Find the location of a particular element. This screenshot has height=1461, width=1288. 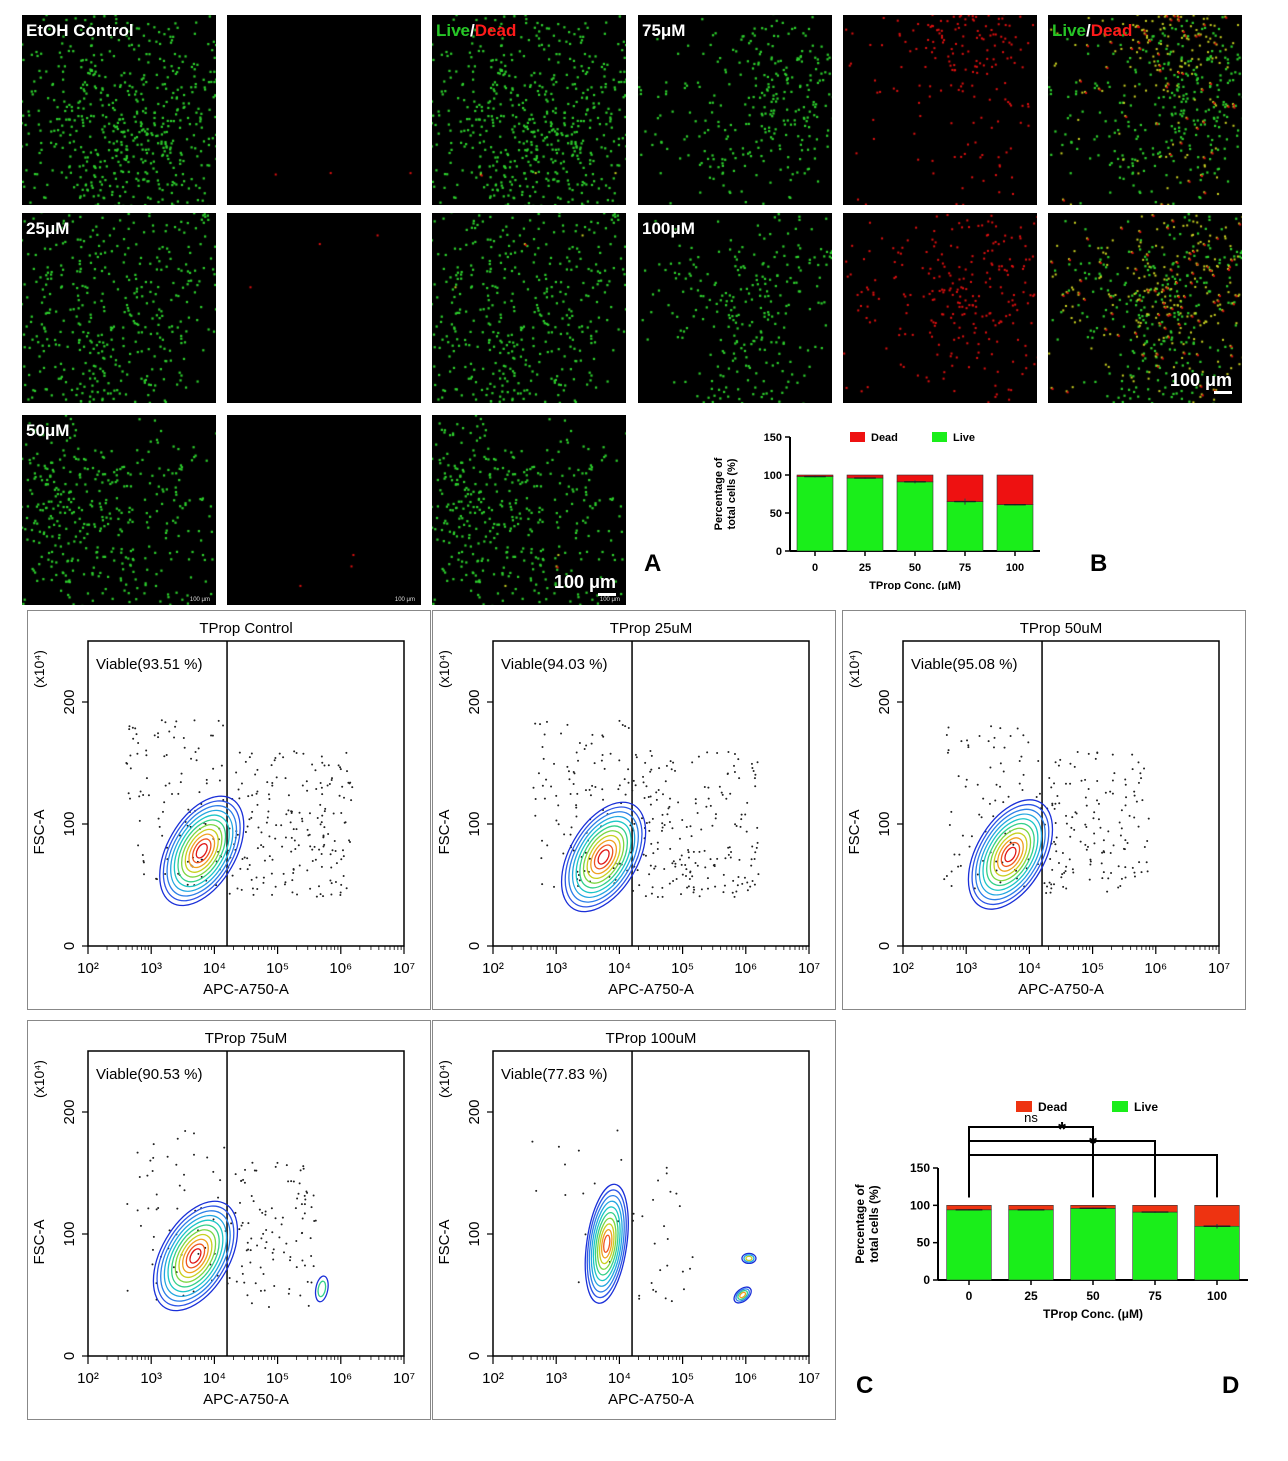

micrograph-merge: 100 μm is located at coordinates (1145, 308).